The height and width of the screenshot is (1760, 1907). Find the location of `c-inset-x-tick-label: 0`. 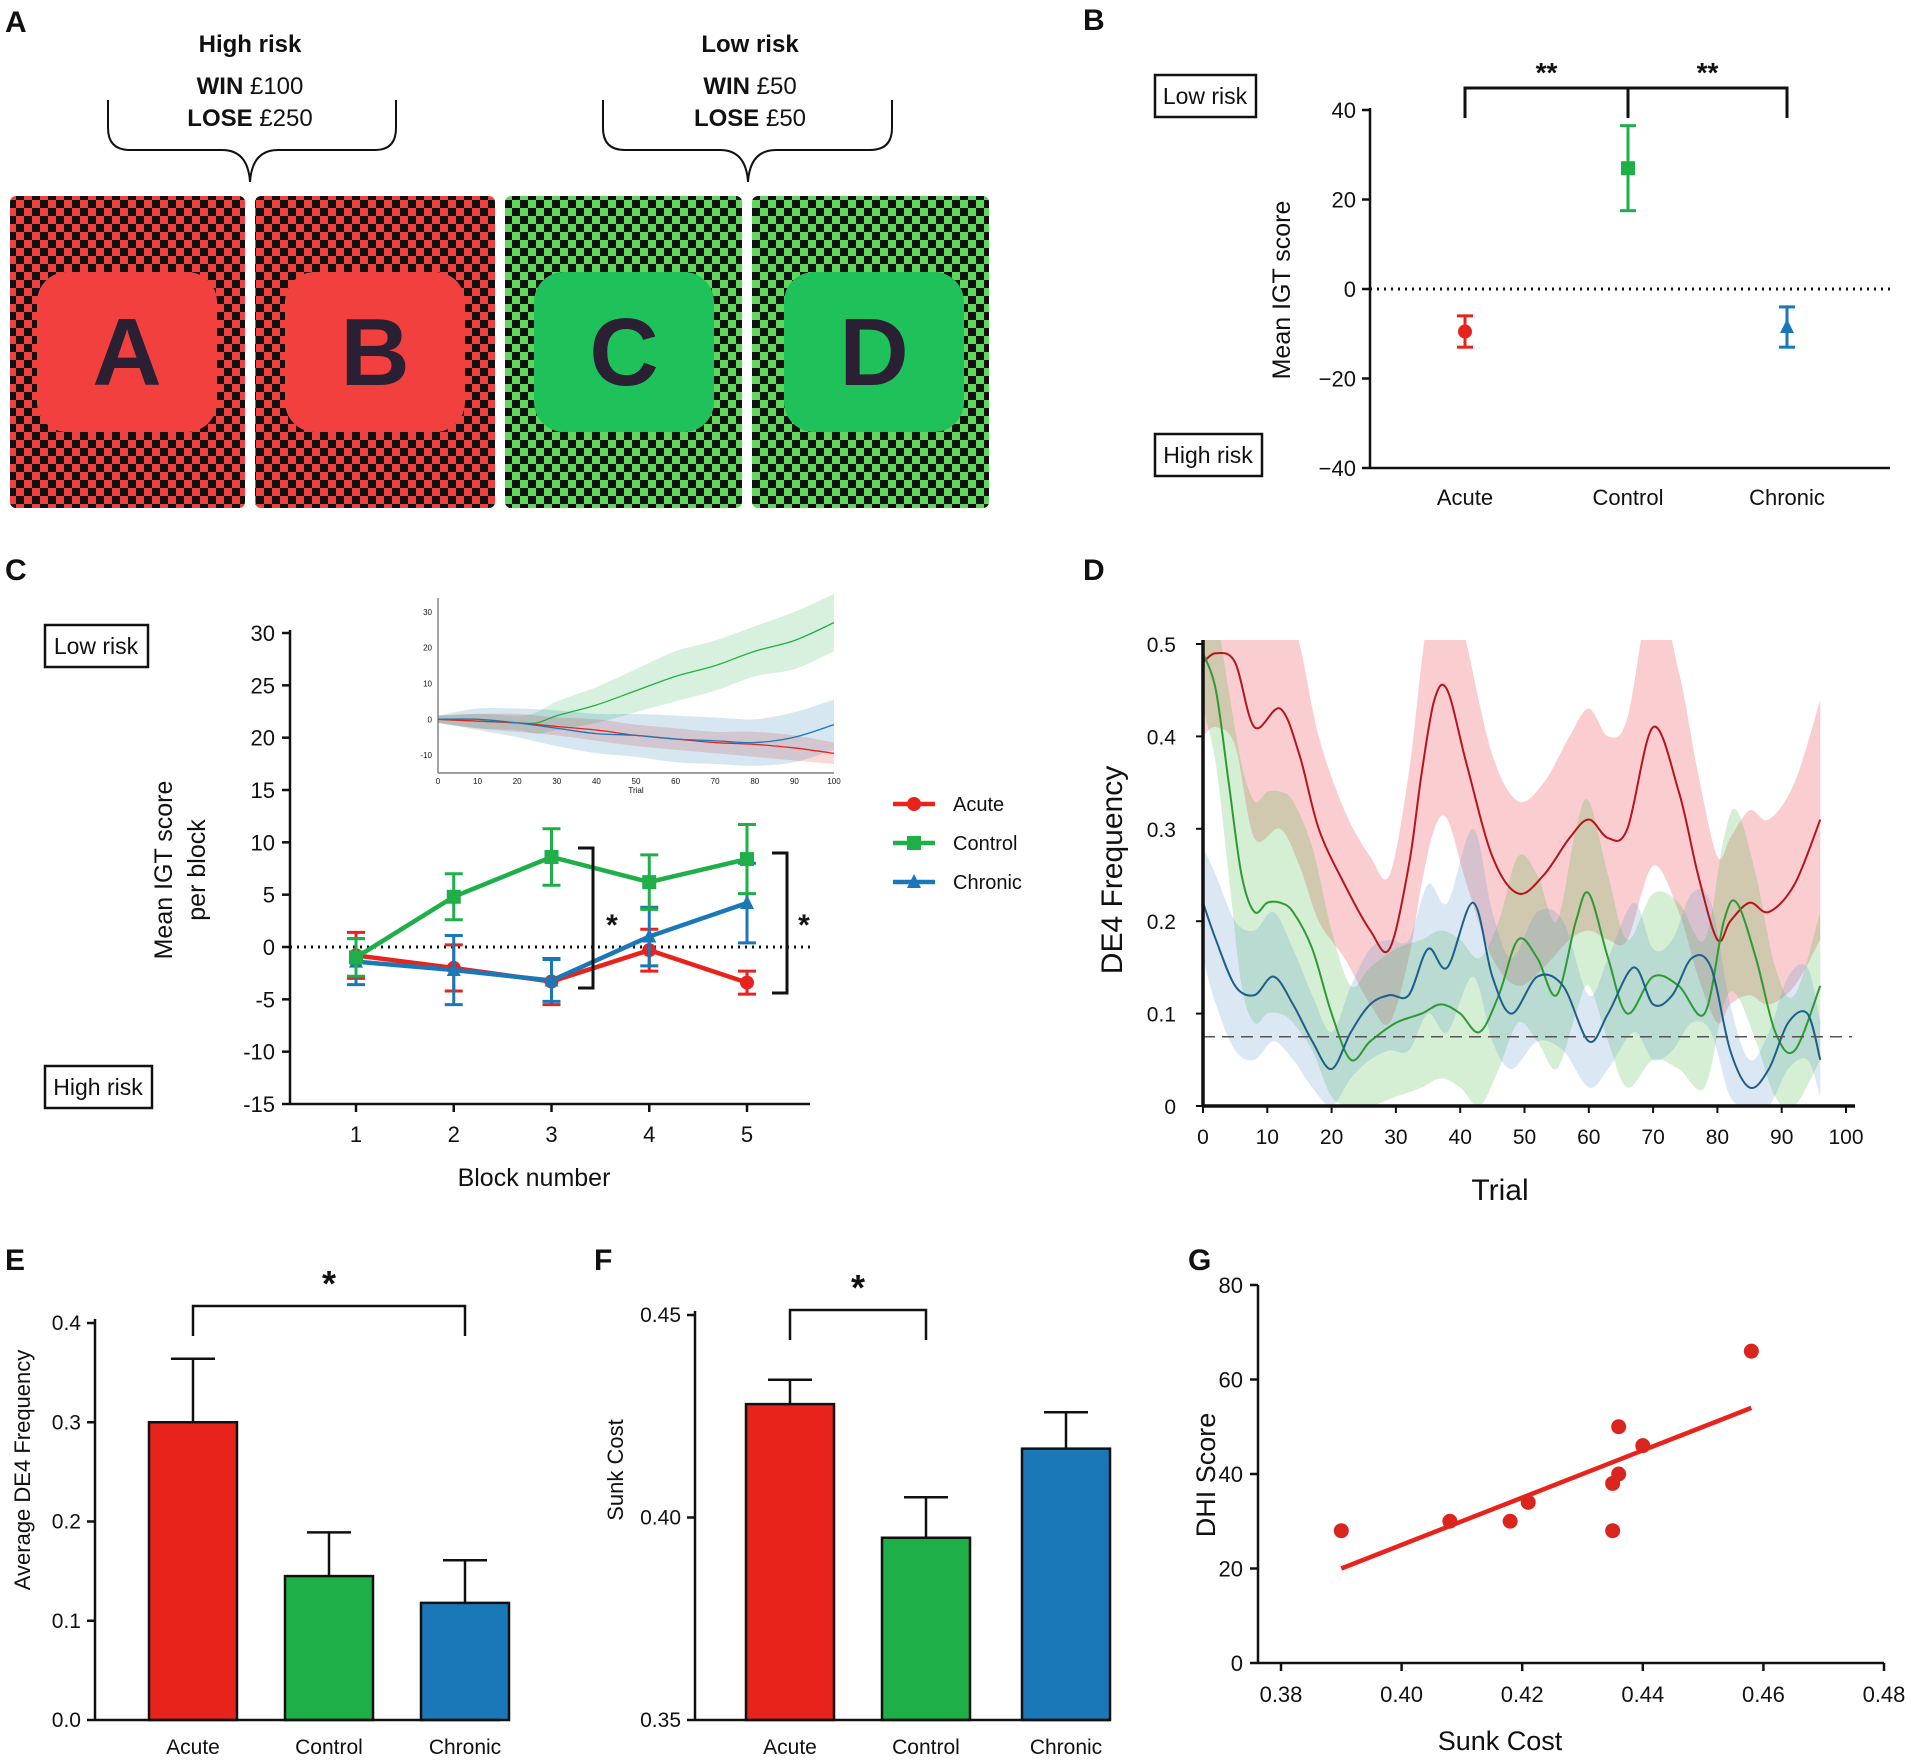

c-inset-x-tick-label: 0 is located at coordinates (438, 781).